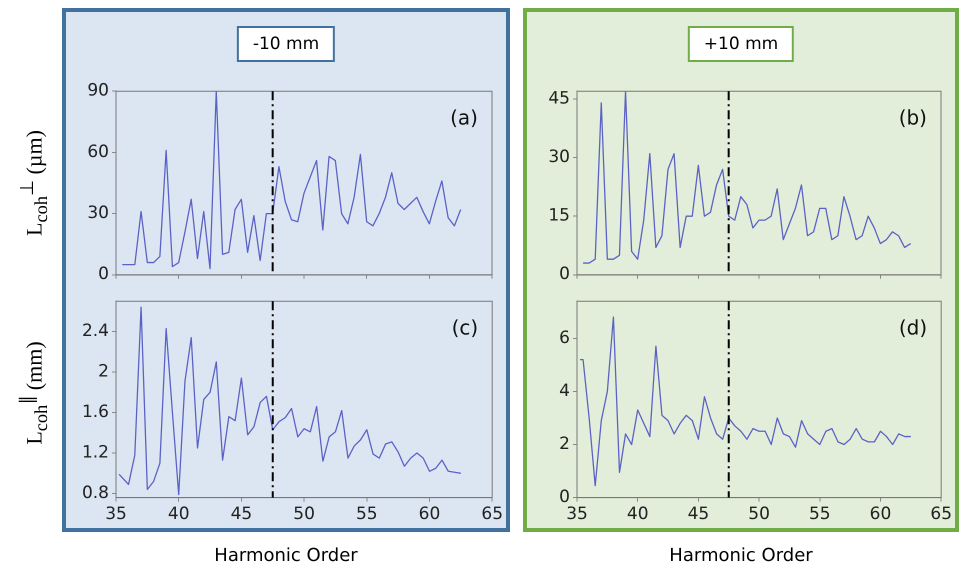 This screenshot has width=962, height=581. I want to click on y-tick-label: 0.8, so click(95, 492).